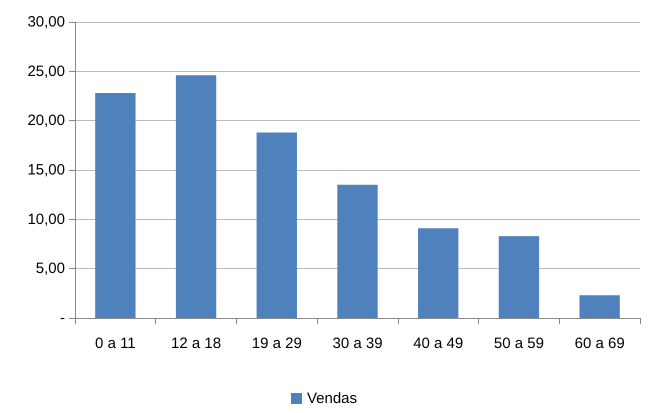  What do you see at coordinates (46, 219) in the screenshot?
I see `y-tick-label: 10,00` at bounding box center [46, 219].